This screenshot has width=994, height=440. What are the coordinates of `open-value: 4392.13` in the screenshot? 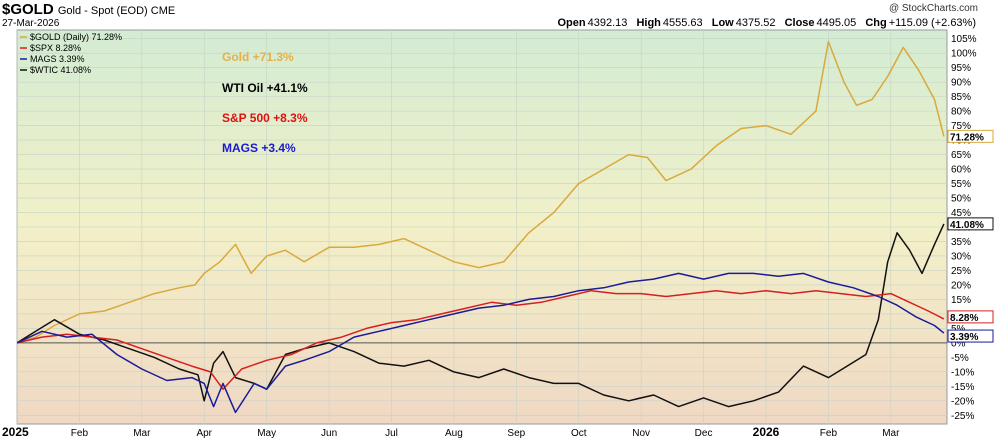 It's located at (607, 23).